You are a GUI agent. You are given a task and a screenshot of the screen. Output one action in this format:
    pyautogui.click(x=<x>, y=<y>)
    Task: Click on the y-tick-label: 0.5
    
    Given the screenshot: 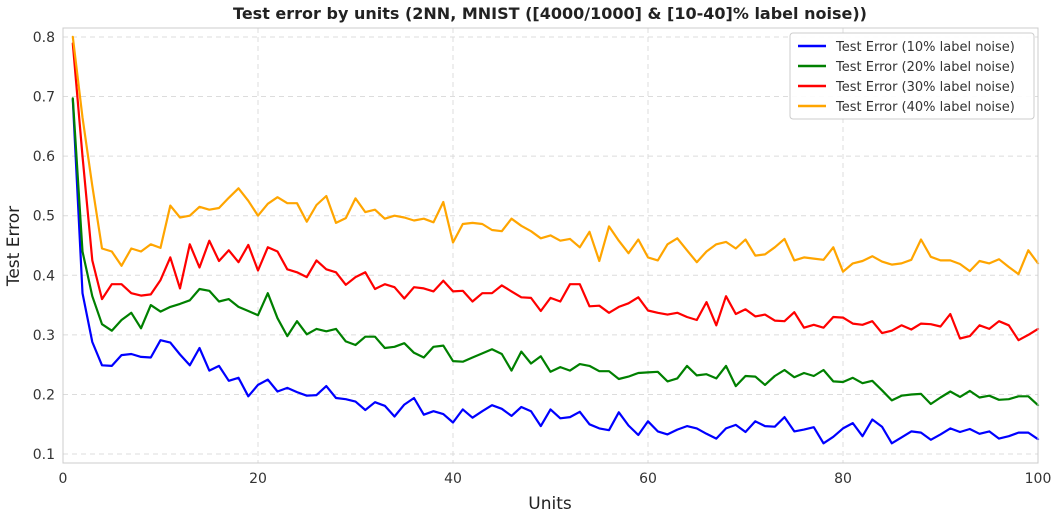 What is the action you would take?
    pyautogui.click(x=44, y=217)
    